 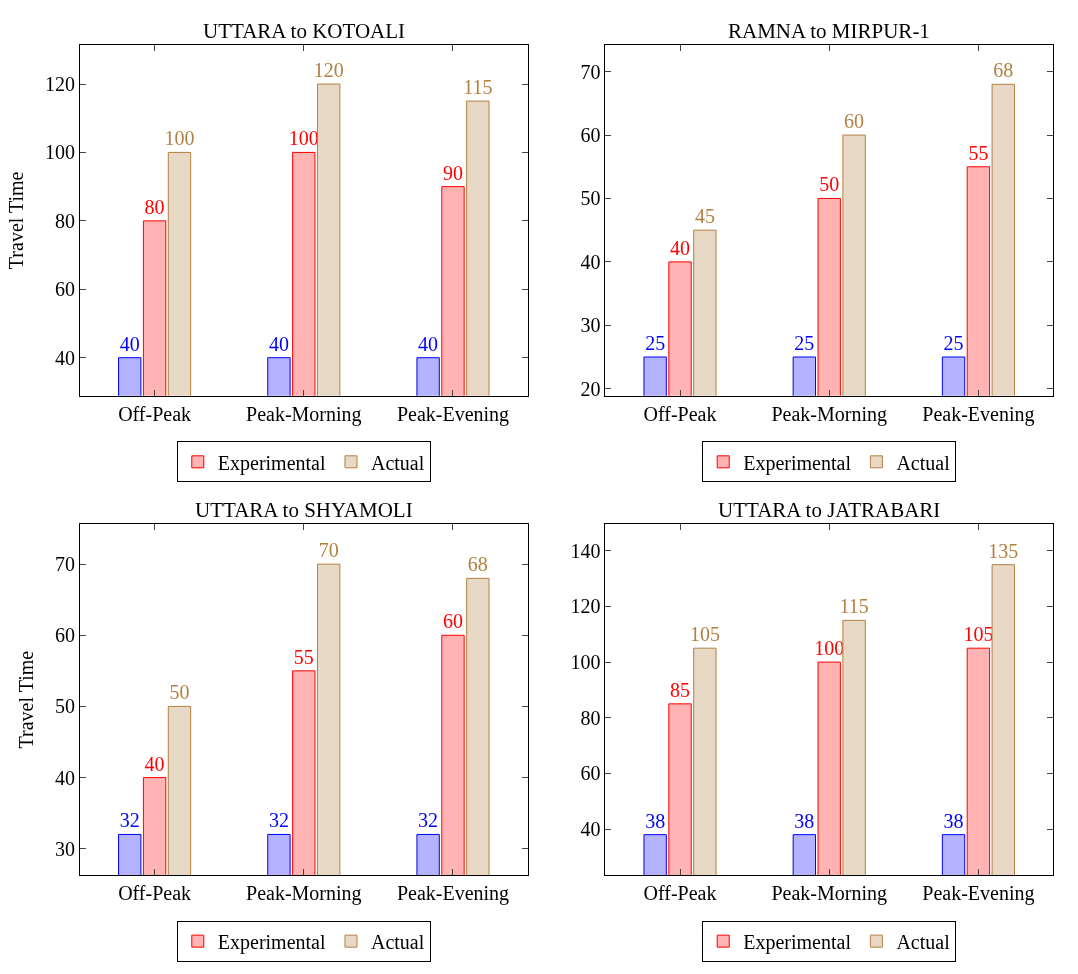 What do you see at coordinates (829, 510) in the screenshot?
I see `chart-title: UTTARA to JATRABARI` at bounding box center [829, 510].